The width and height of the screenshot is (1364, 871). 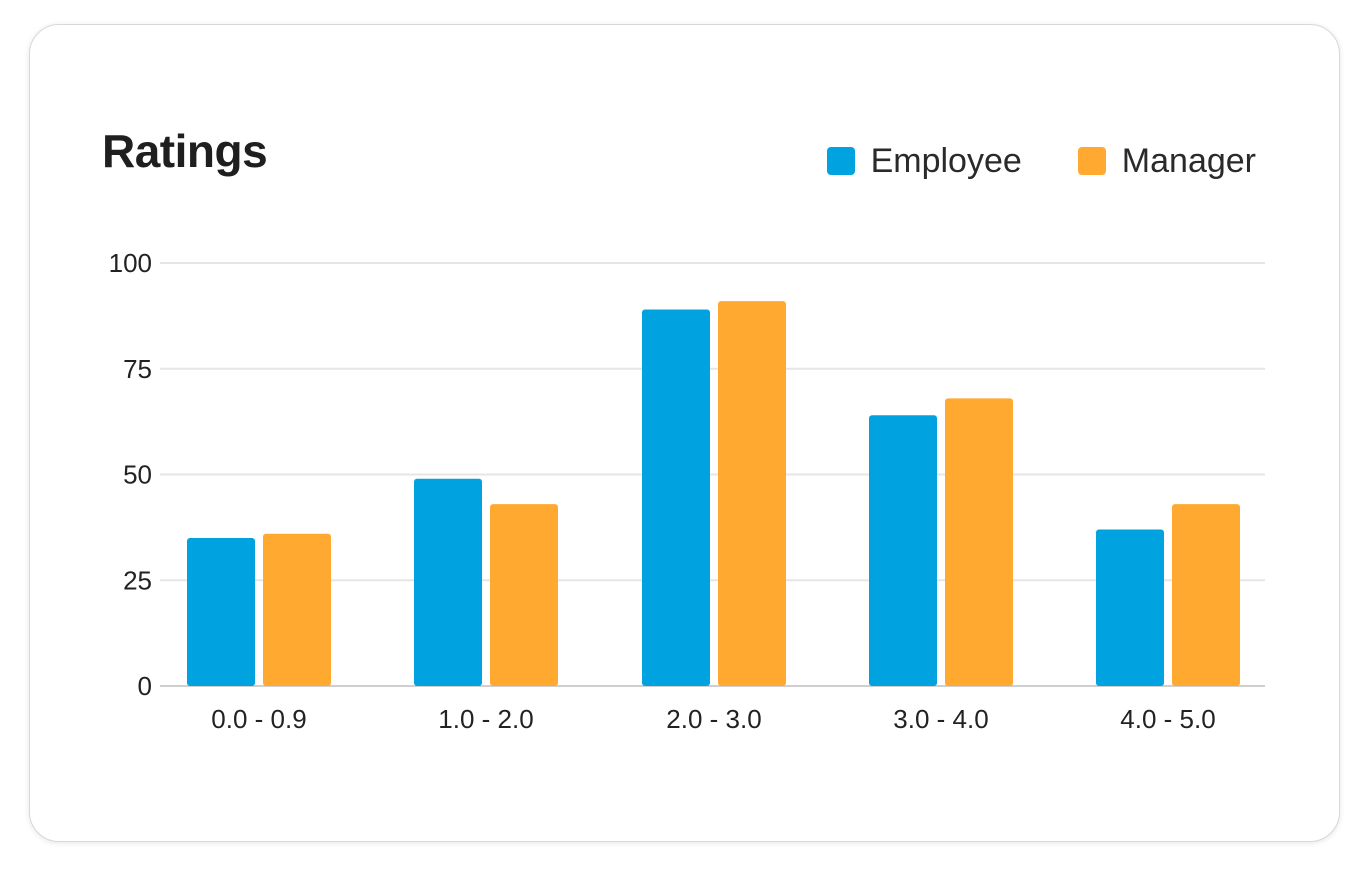 What do you see at coordinates (137, 369) in the screenshot?
I see `y-tick-label: 75` at bounding box center [137, 369].